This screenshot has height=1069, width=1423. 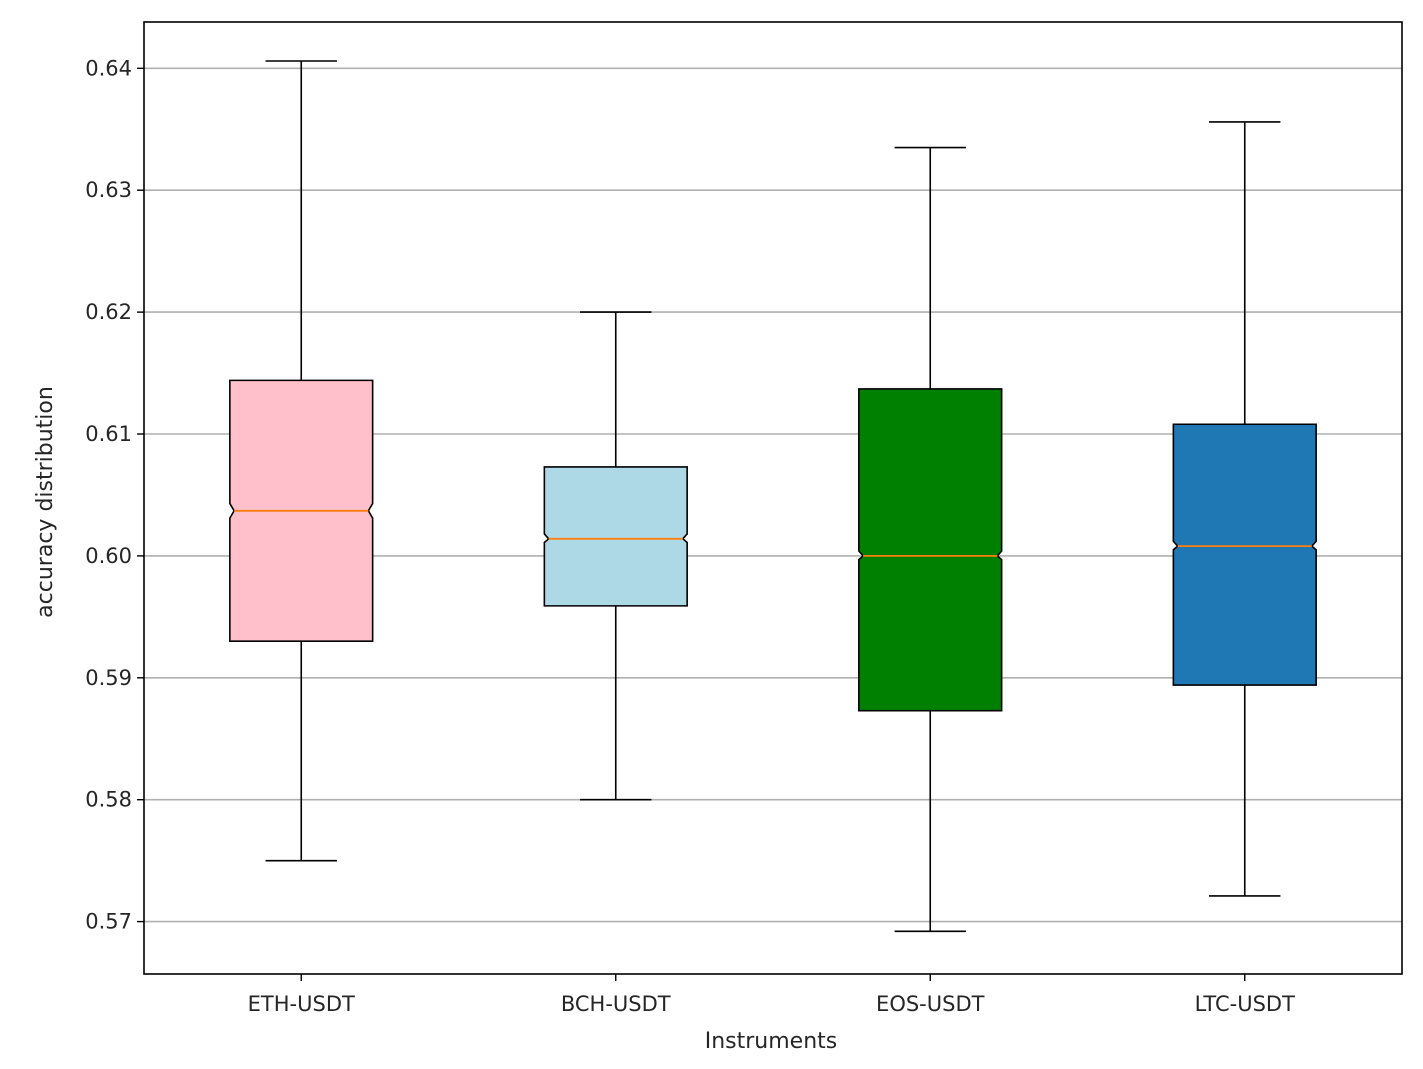 What do you see at coordinates (108, 556) in the screenshot?
I see `y-tick-label: 0.60` at bounding box center [108, 556].